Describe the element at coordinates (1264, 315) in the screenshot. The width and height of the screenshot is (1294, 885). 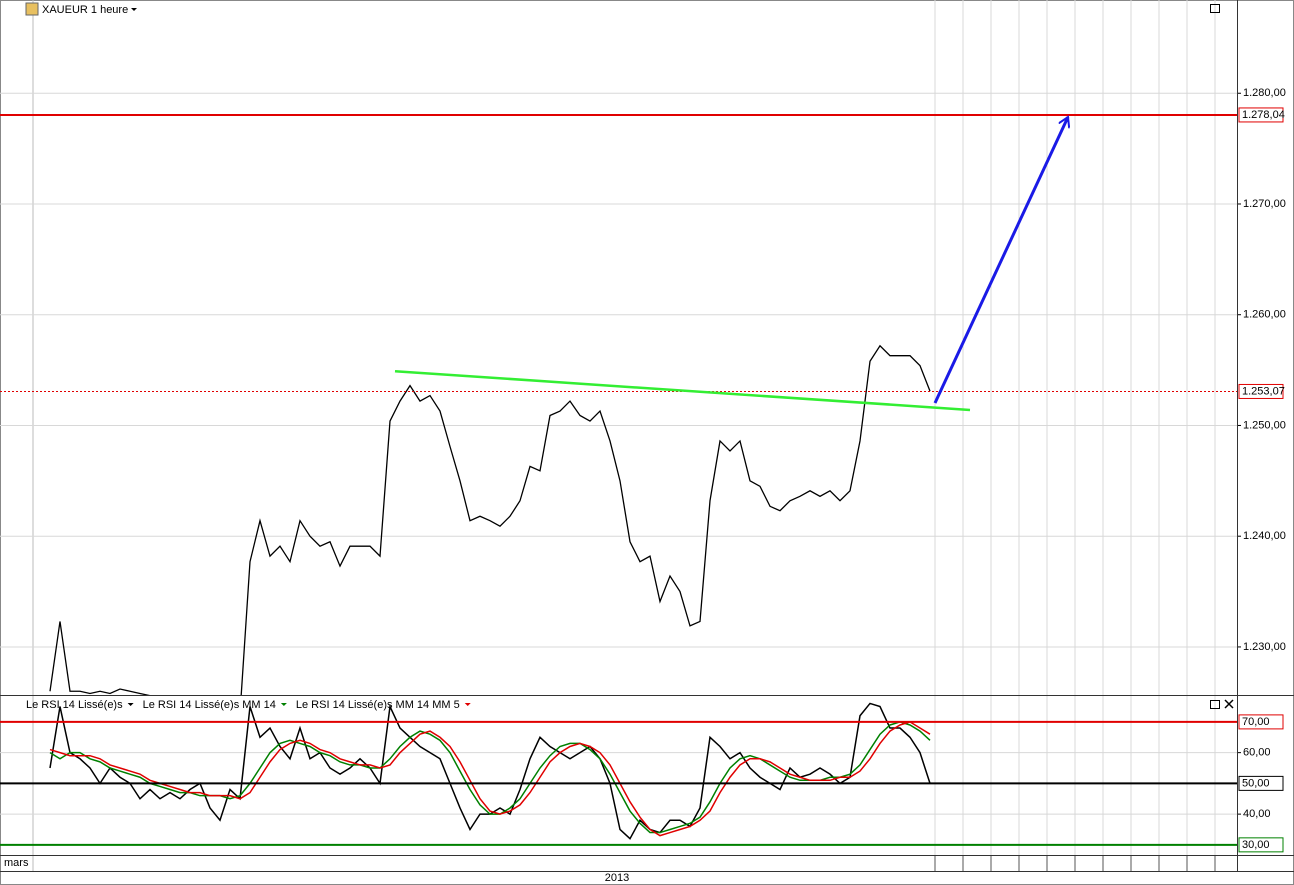
I see `y-tick-label: 1.260,00` at that location.